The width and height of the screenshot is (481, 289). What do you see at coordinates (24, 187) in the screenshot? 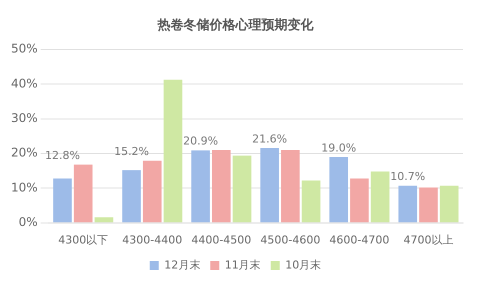
I see `y-tick-label: 10%` at bounding box center [24, 187].